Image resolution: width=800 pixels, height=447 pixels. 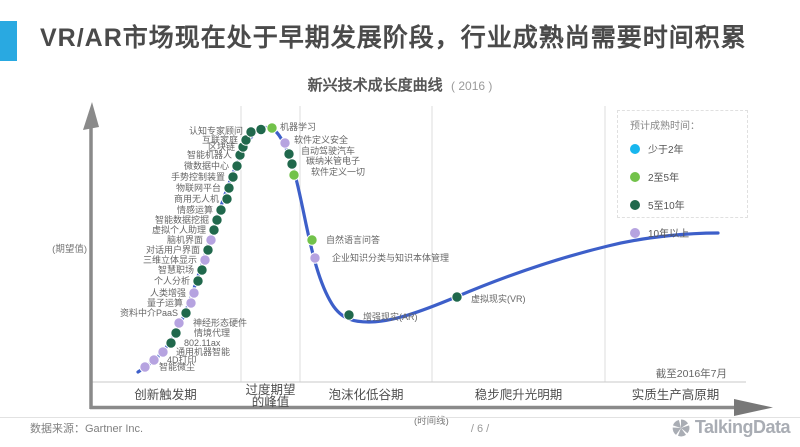 I want to click on y-axis-label: (期望值), so click(x=69, y=249).